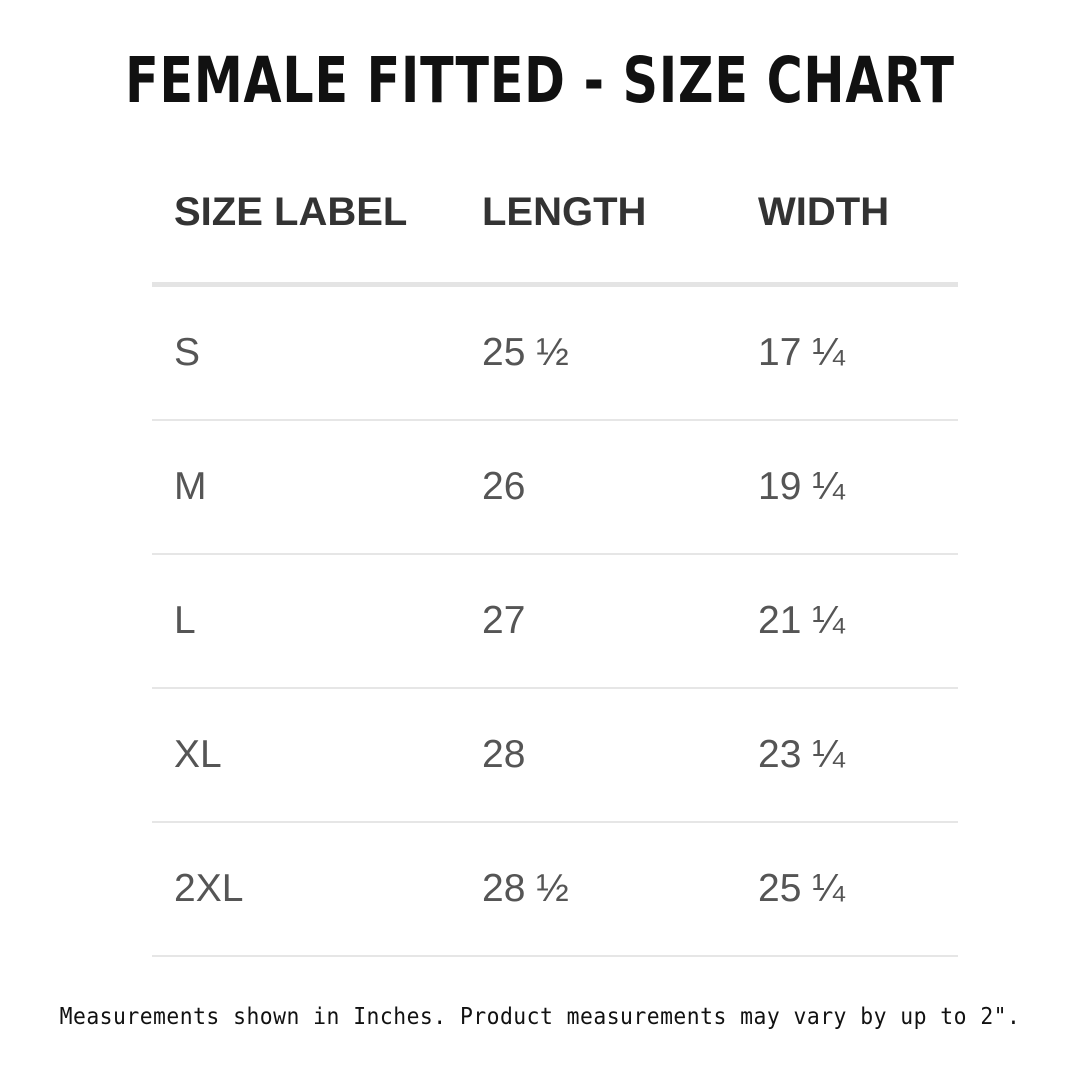  What do you see at coordinates (504, 486) in the screenshot?
I see `length-cell: 26` at bounding box center [504, 486].